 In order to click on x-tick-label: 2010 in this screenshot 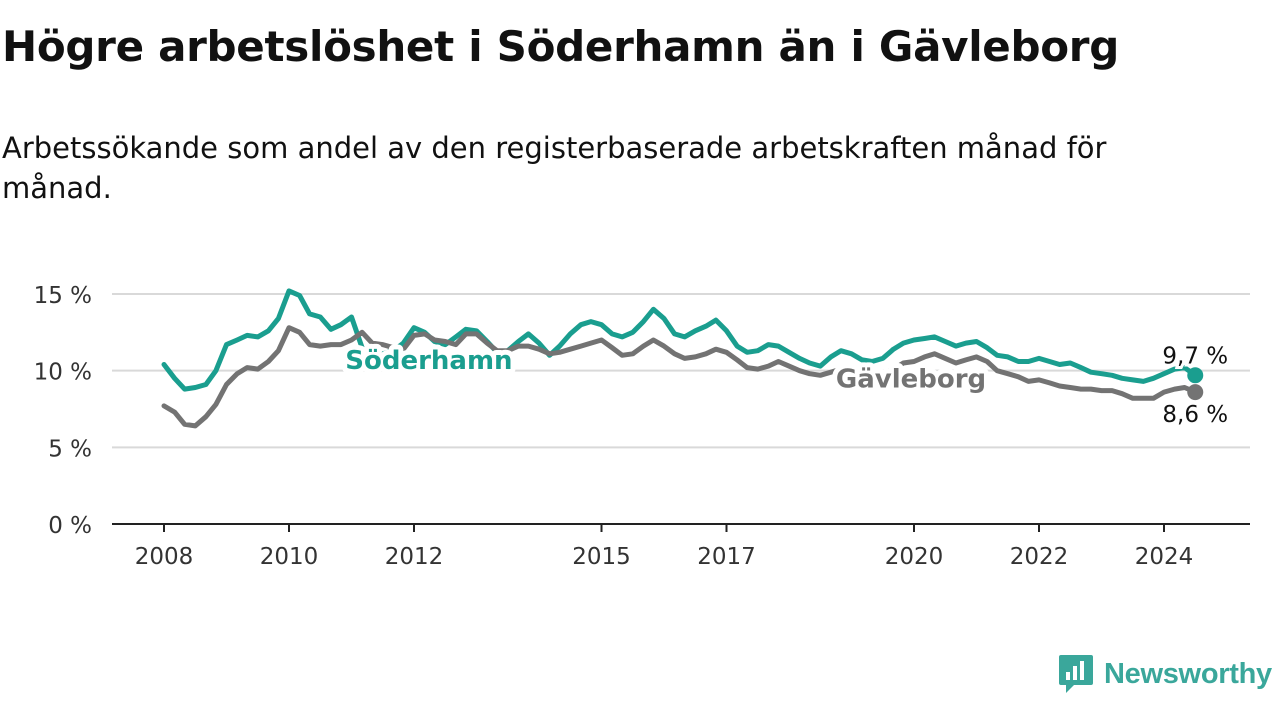, I will do `click(289, 557)`.